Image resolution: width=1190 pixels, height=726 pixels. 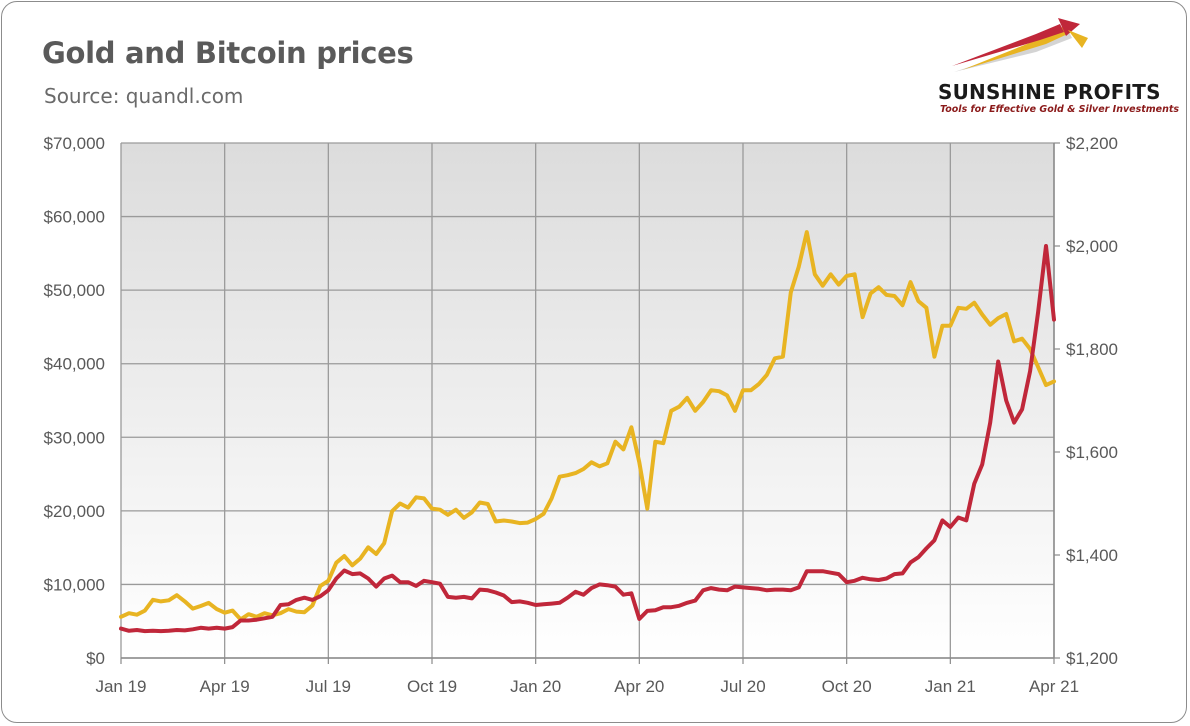 I want to click on x-tick-label: Jan 19, so click(x=120, y=686).